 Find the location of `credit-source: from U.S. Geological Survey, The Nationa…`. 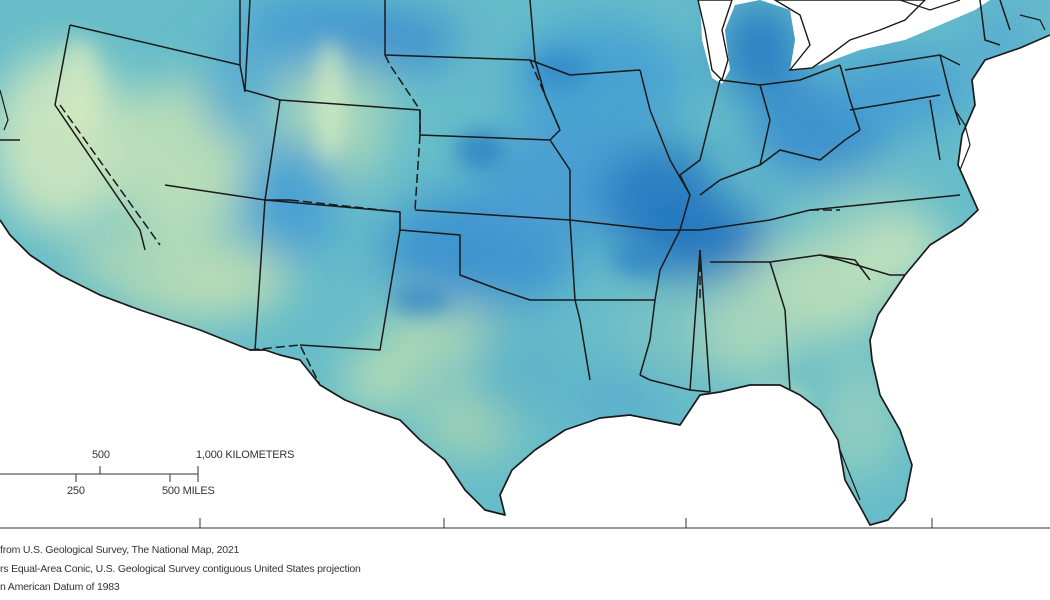

credit-source: from U.S. Geological Survey, The Nationa… is located at coordinates (120, 550).